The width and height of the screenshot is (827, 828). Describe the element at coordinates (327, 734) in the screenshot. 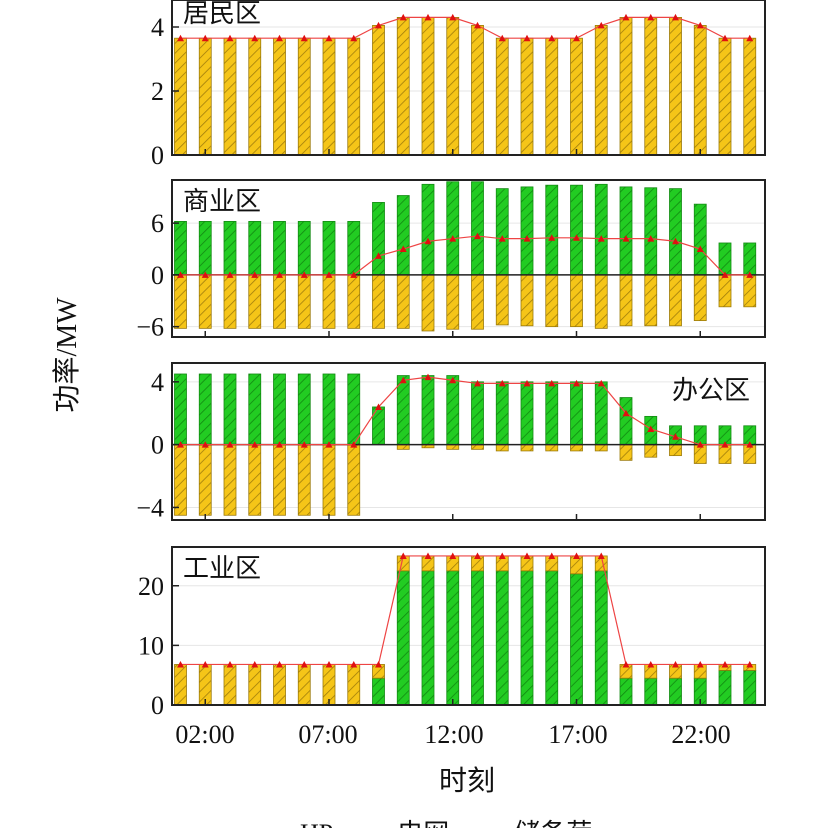

I see `x-tick-label: 07:00` at that location.